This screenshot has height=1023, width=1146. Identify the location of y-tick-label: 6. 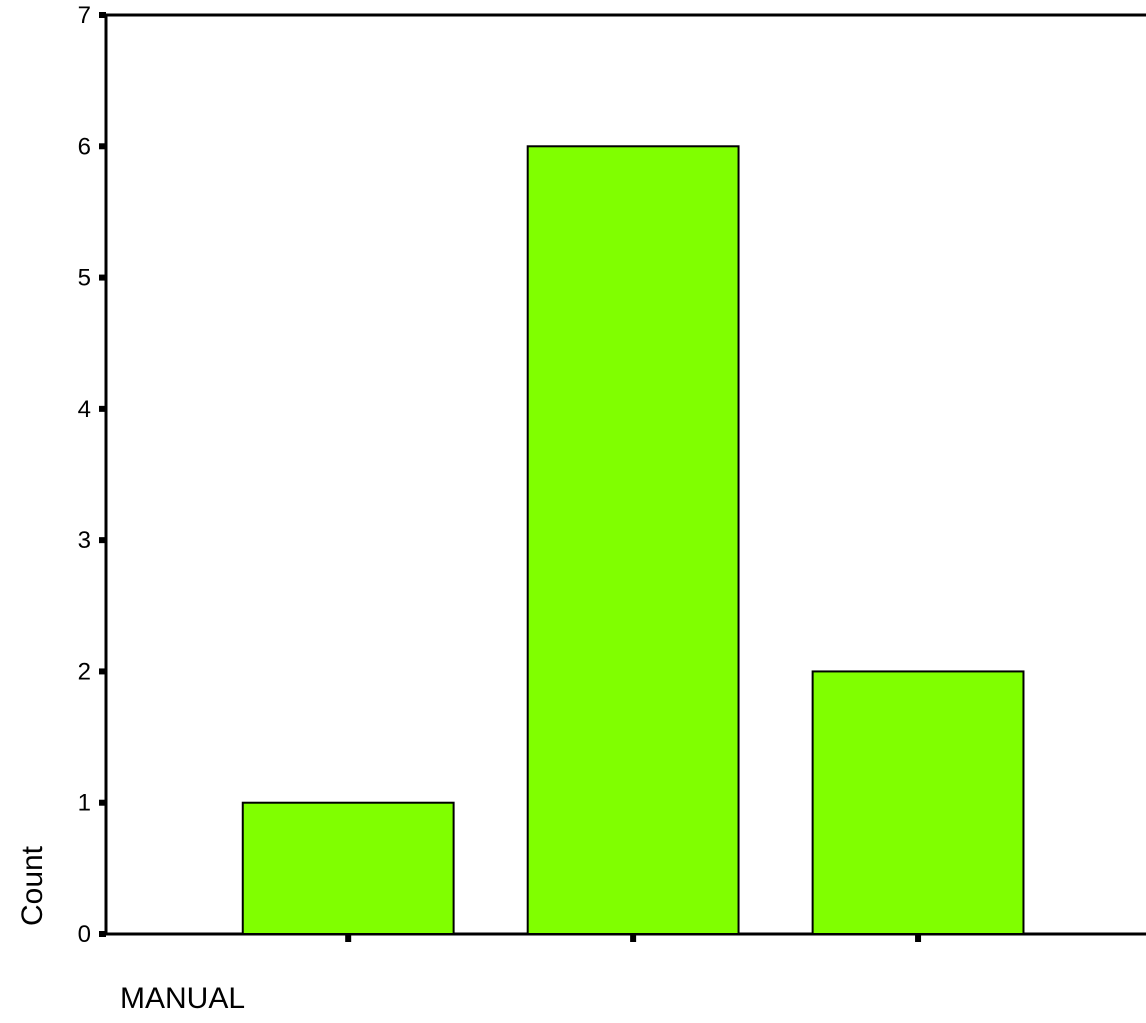
(84, 146).